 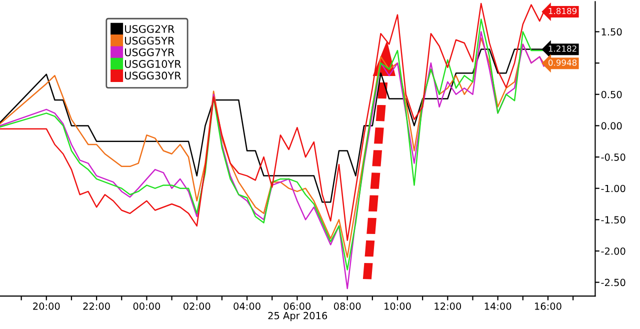 I want to click on y-tick-label: 0.00, so click(x=611, y=126).